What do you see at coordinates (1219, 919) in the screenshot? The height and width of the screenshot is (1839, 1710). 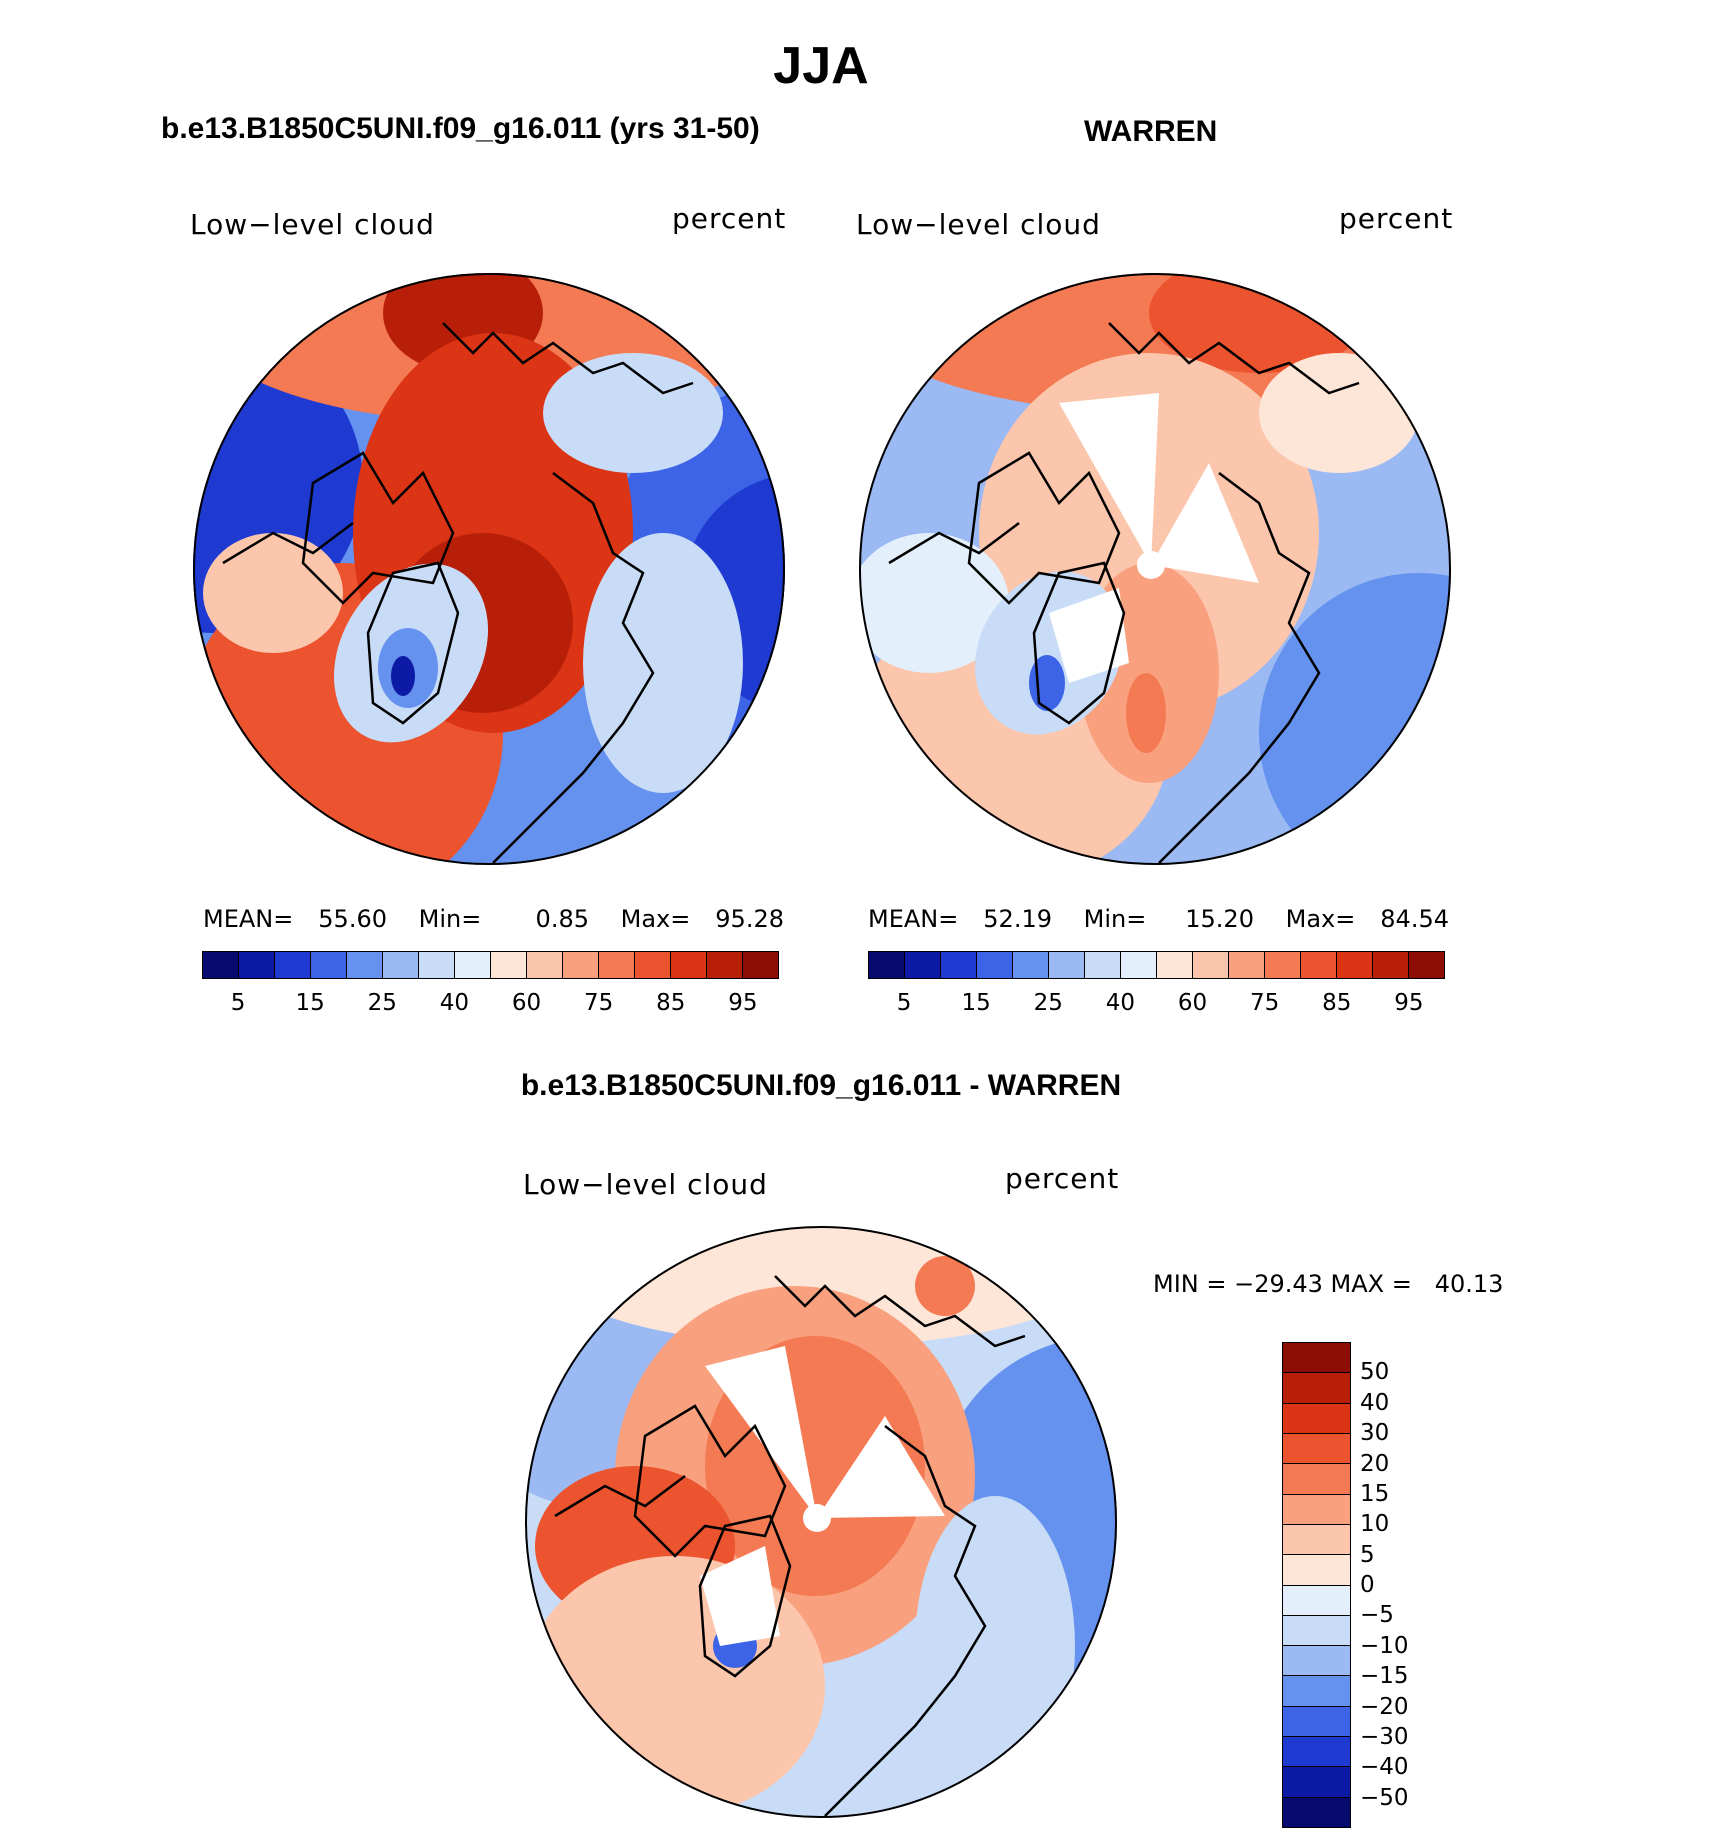 I see `panel2-min-value: 15.20` at bounding box center [1219, 919].